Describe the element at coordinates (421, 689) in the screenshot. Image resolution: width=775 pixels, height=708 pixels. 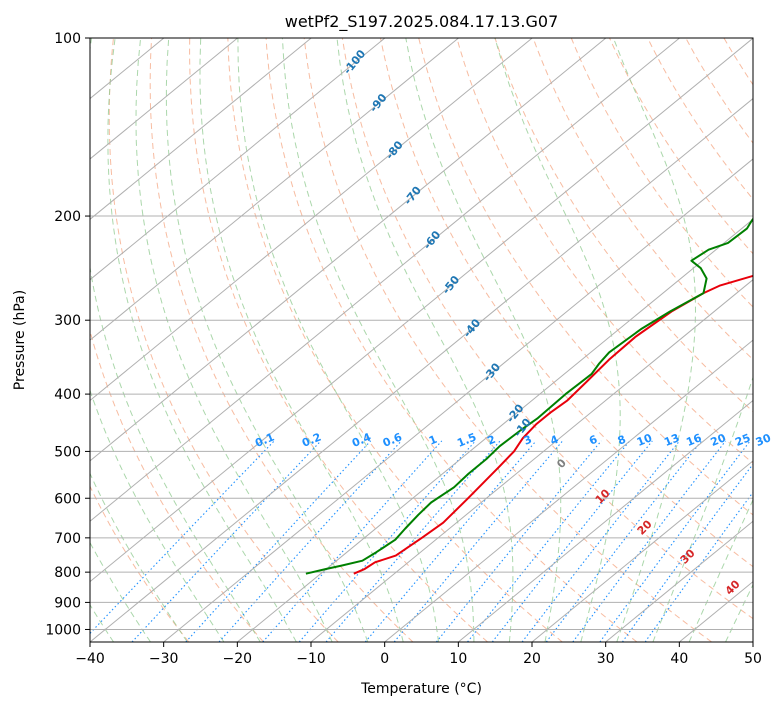
I see `x-axis-label: Temperature (°C)` at that location.